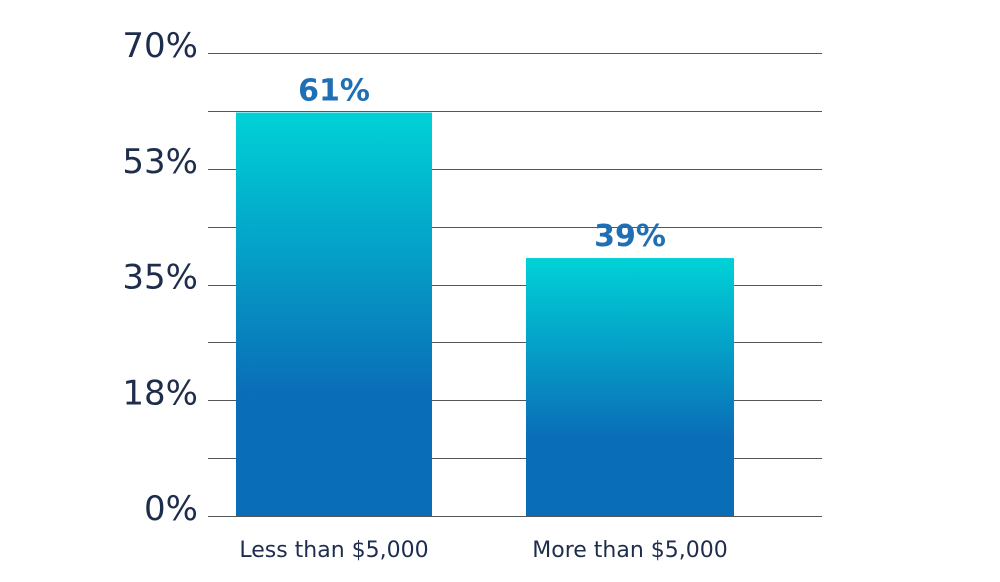  Describe the element at coordinates (160, 162) in the screenshot. I see `y-tick-label: 53%` at that location.